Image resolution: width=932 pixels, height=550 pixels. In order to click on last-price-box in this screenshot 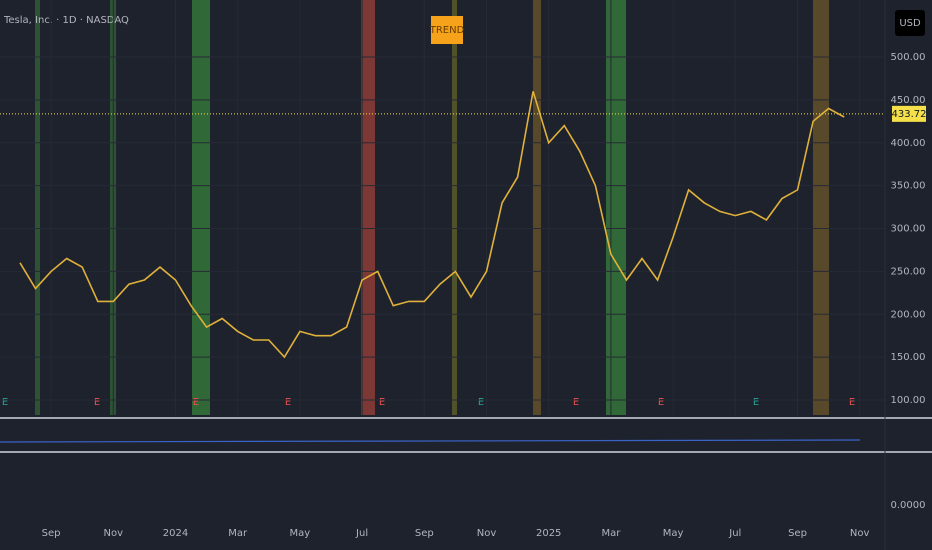, I will do `click(909, 113)`.